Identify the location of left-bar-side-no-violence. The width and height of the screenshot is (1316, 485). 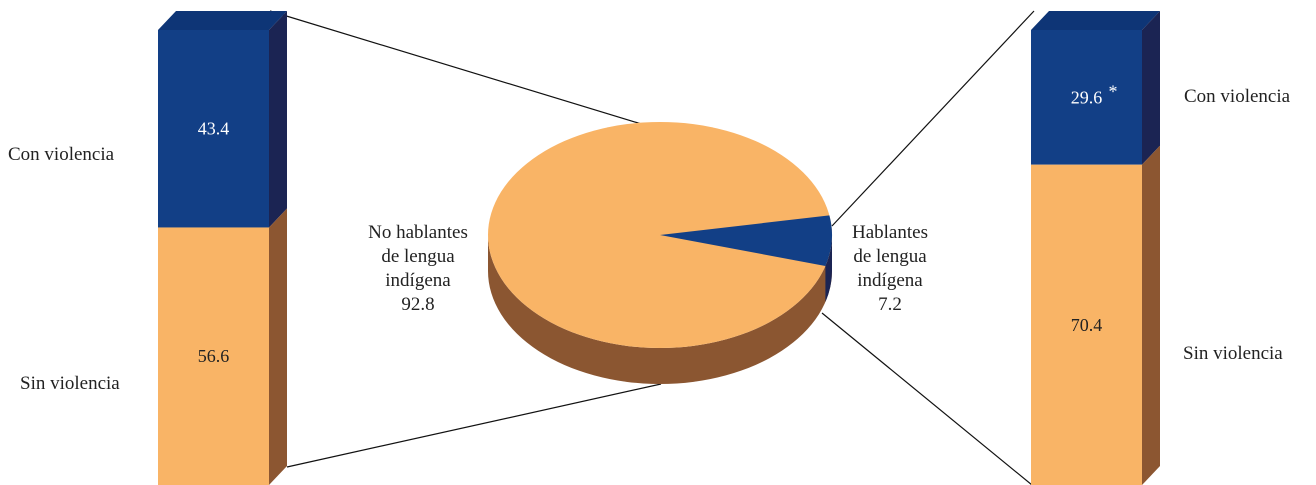
(278, 346).